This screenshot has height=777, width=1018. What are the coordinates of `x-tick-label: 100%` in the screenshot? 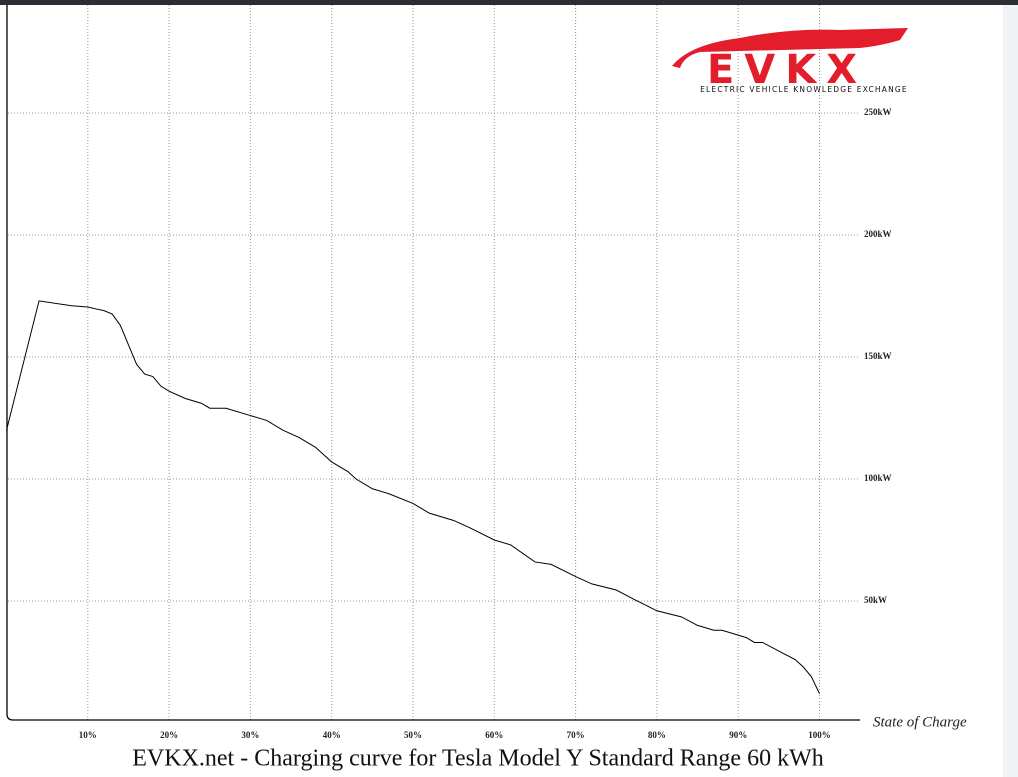 It's located at (819, 735).